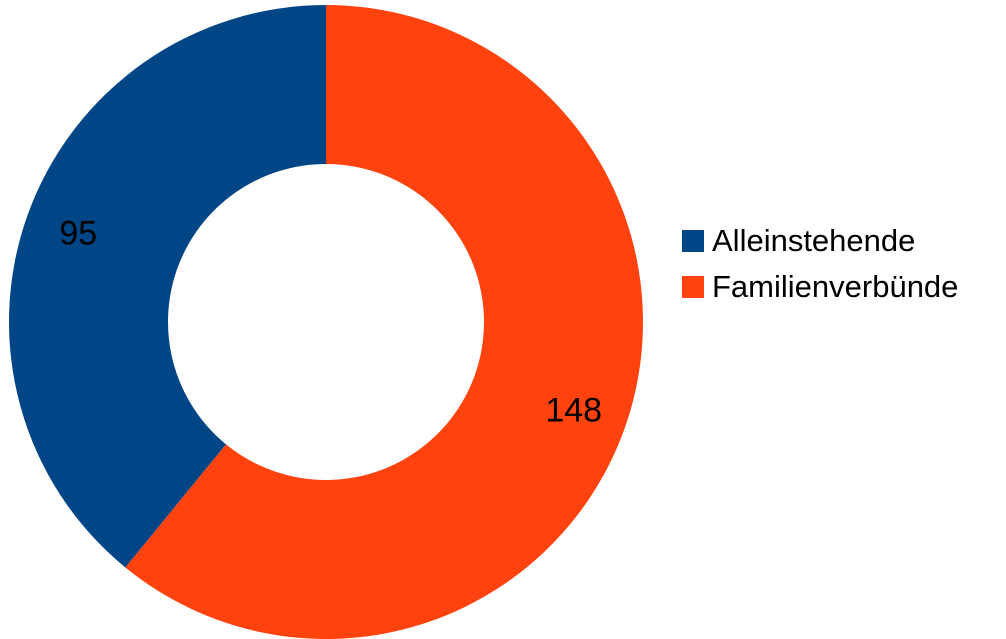  I want to click on legend-label-alleinstehende: Alleinstehende, so click(814, 240).